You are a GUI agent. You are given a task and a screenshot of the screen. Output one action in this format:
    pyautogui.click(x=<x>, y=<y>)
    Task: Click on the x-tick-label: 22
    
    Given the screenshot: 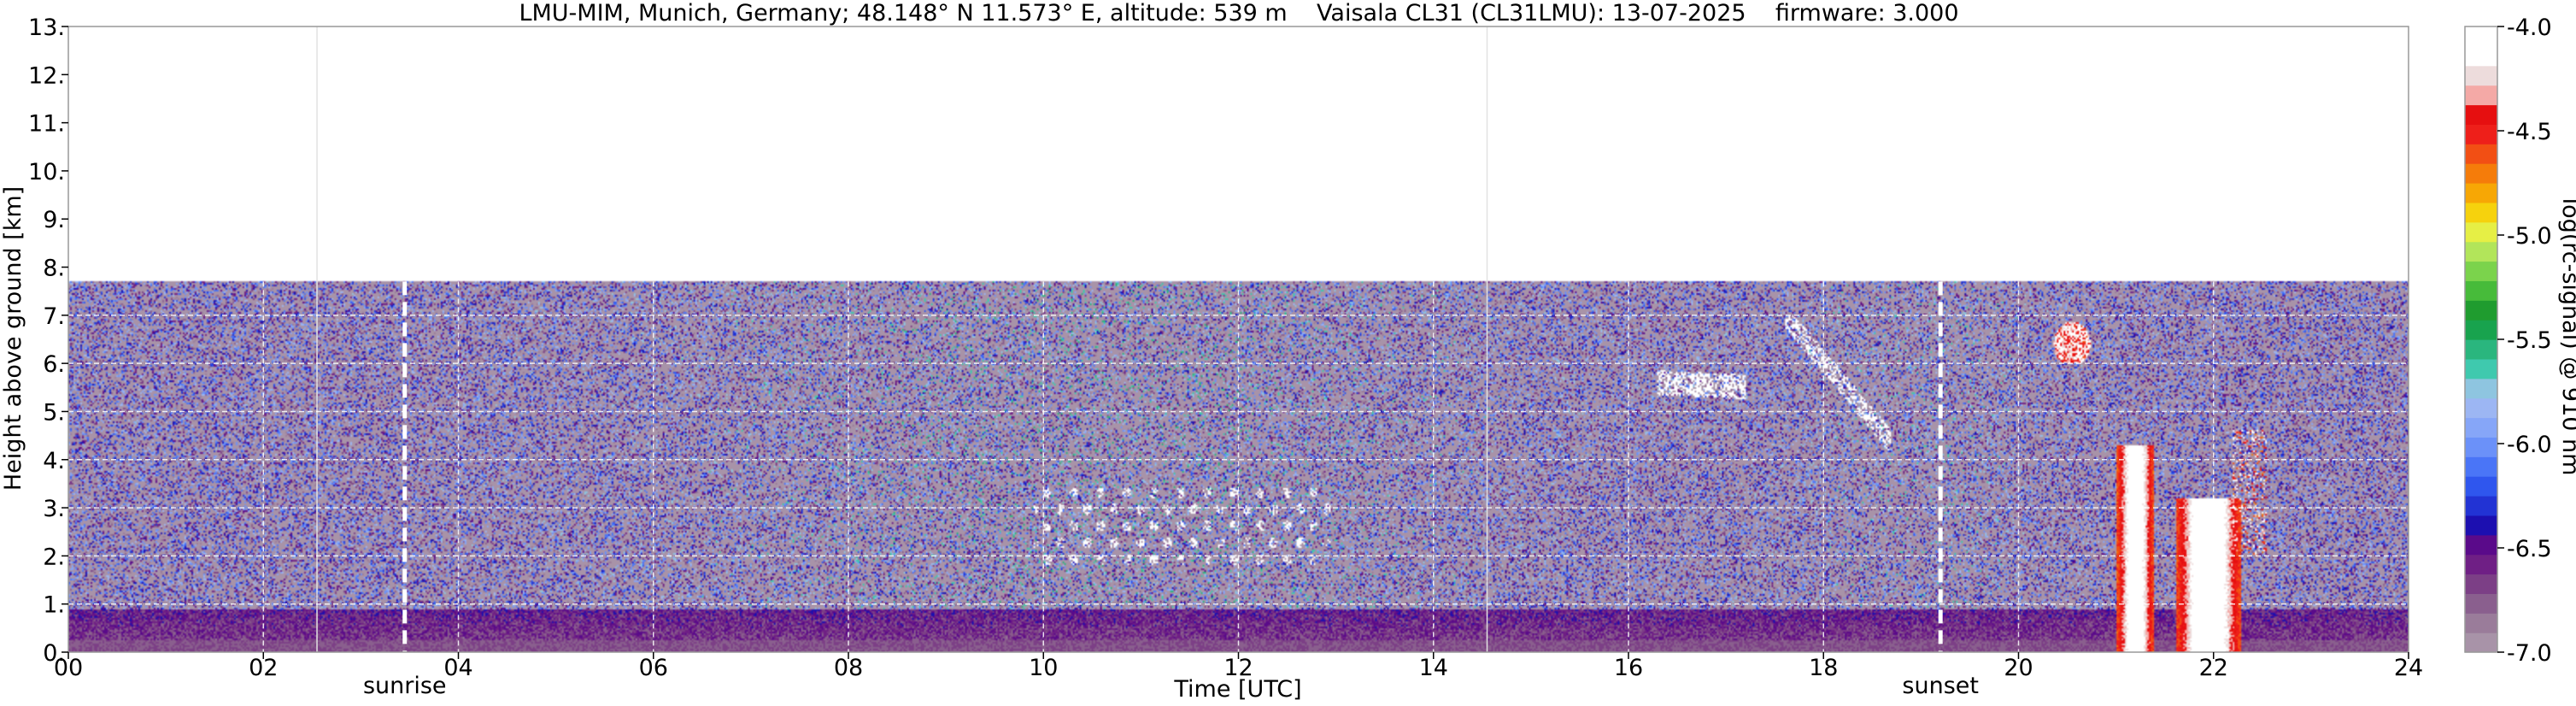 What is the action you would take?
    pyautogui.click(x=2213, y=668)
    